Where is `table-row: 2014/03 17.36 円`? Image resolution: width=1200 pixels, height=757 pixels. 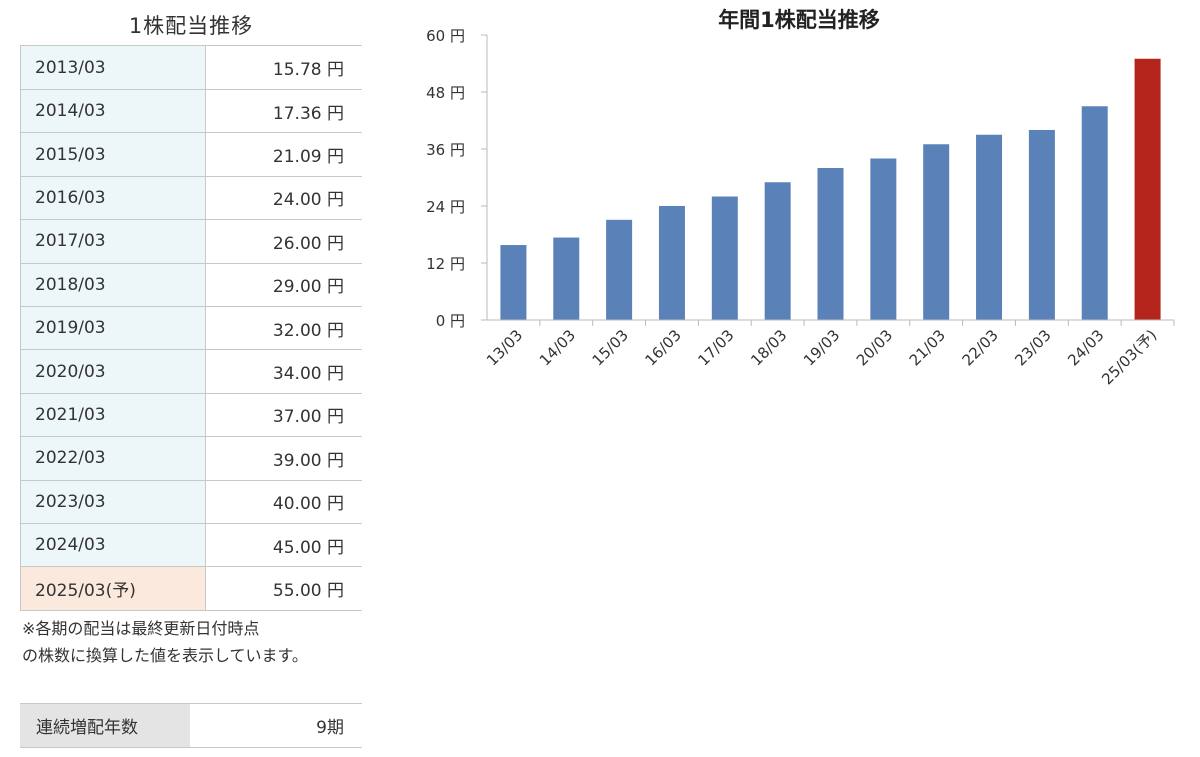 table-row: 2014/03 17.36 円 is located at coordinates (191, 112).